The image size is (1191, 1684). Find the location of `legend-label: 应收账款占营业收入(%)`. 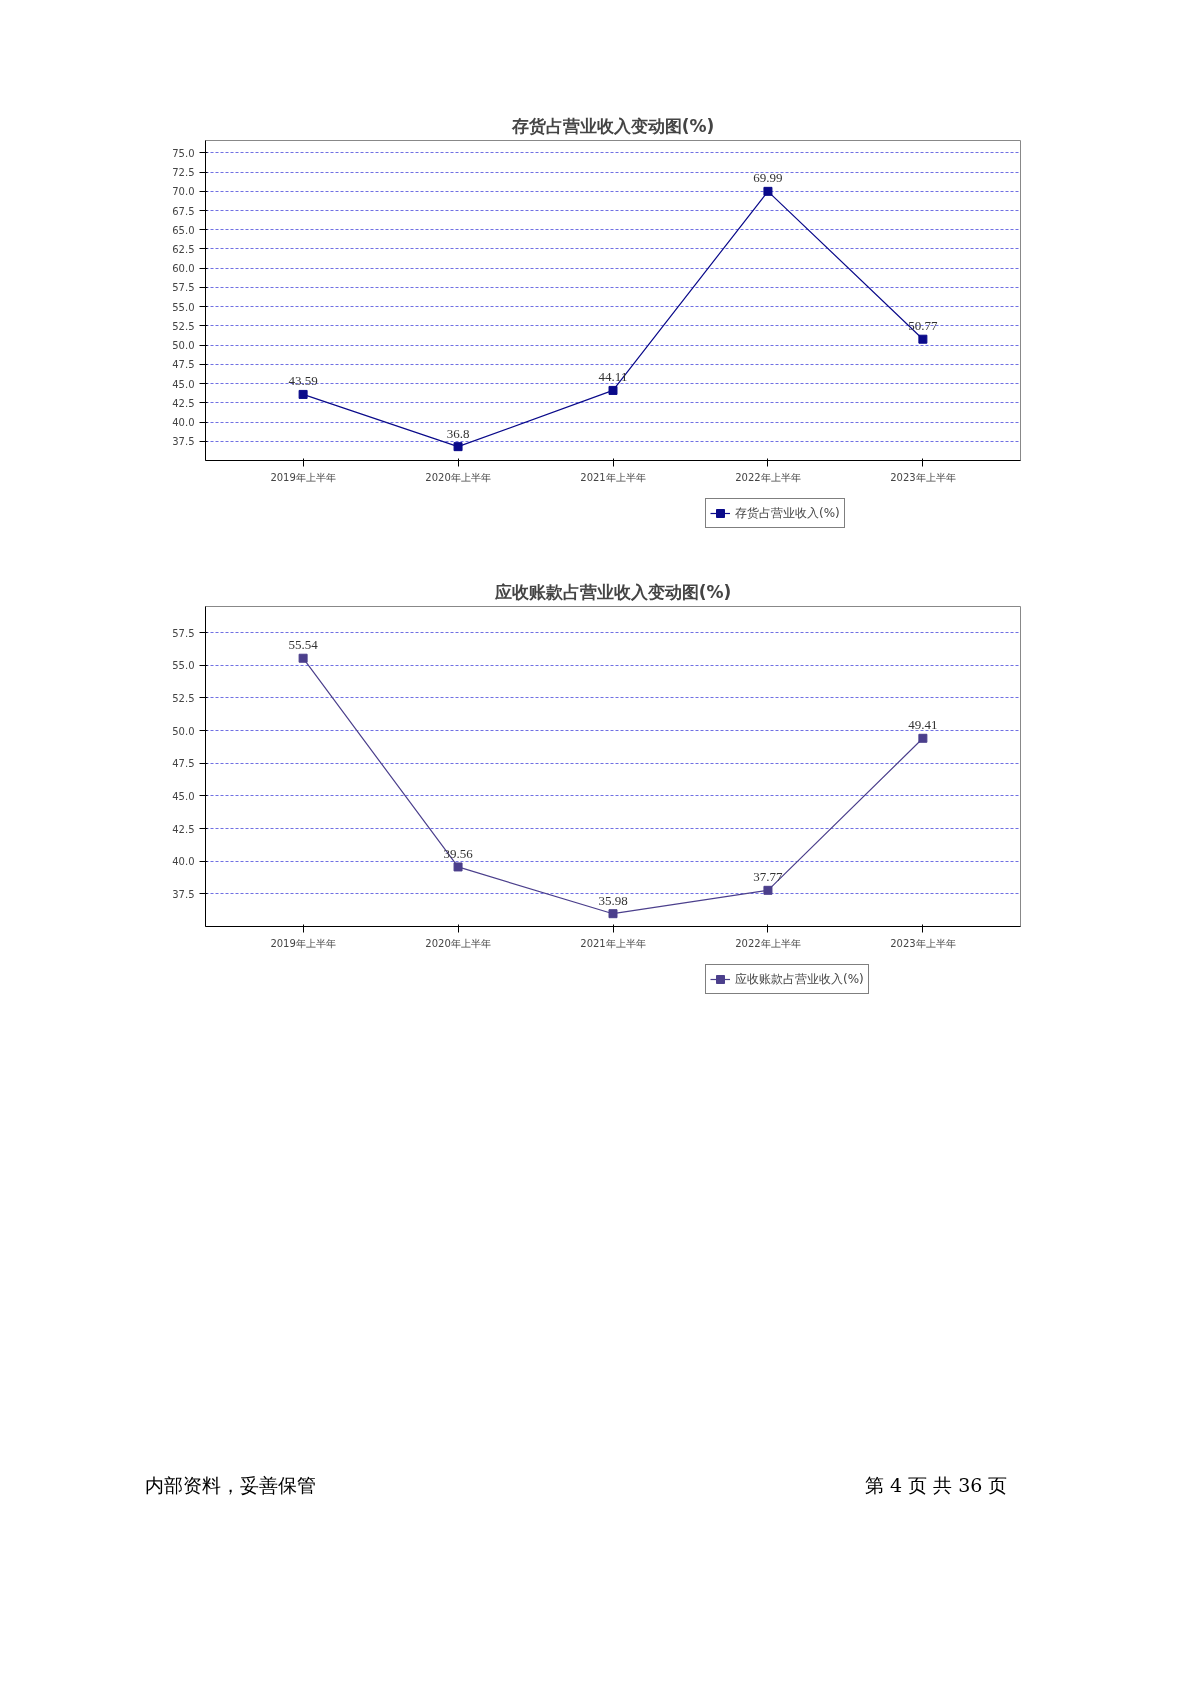

legend-label: 应收账款占营业收入(%) is located at coordinates (799, 979).